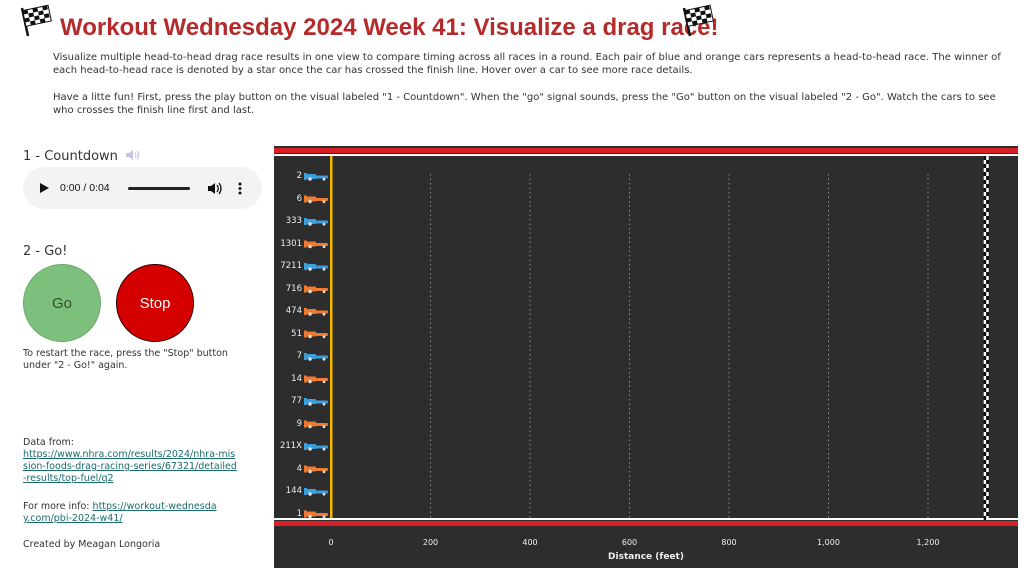 This screenshot has width=1024, height=572. I want to click on volume-icon, so click(215, 188).